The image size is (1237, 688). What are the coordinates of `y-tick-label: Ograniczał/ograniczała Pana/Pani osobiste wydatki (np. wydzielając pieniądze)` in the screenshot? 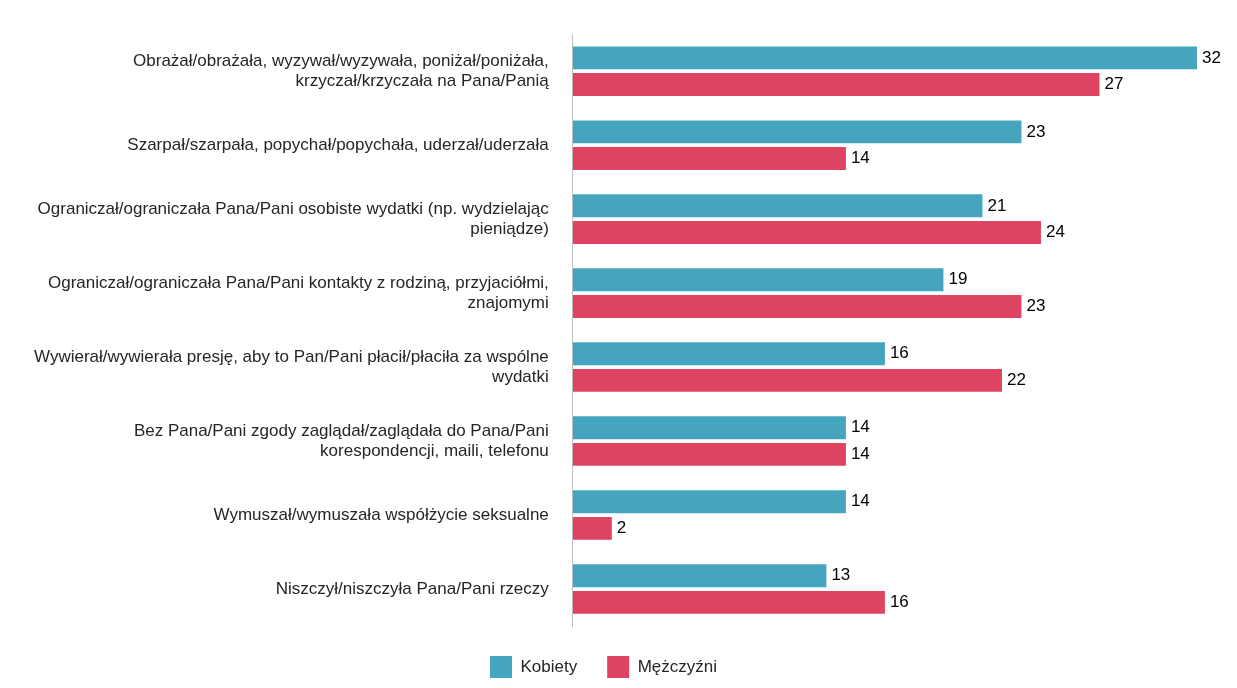 It's located at (293, 218).